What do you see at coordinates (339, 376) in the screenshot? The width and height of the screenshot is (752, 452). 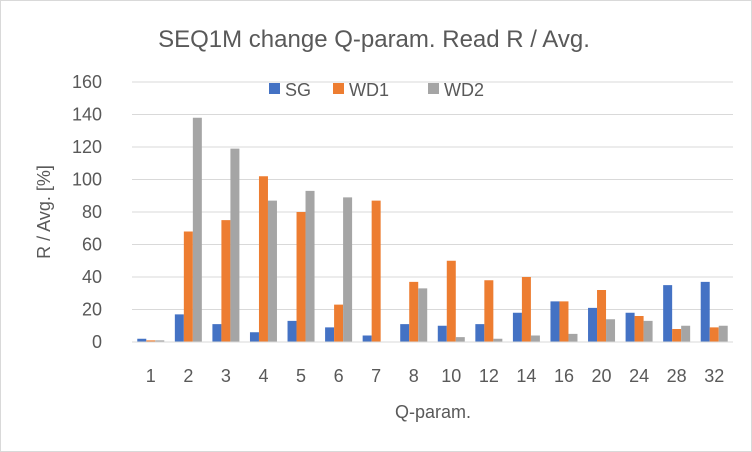 I see `x-tick-label: 6` at bounding box center [339, 376].